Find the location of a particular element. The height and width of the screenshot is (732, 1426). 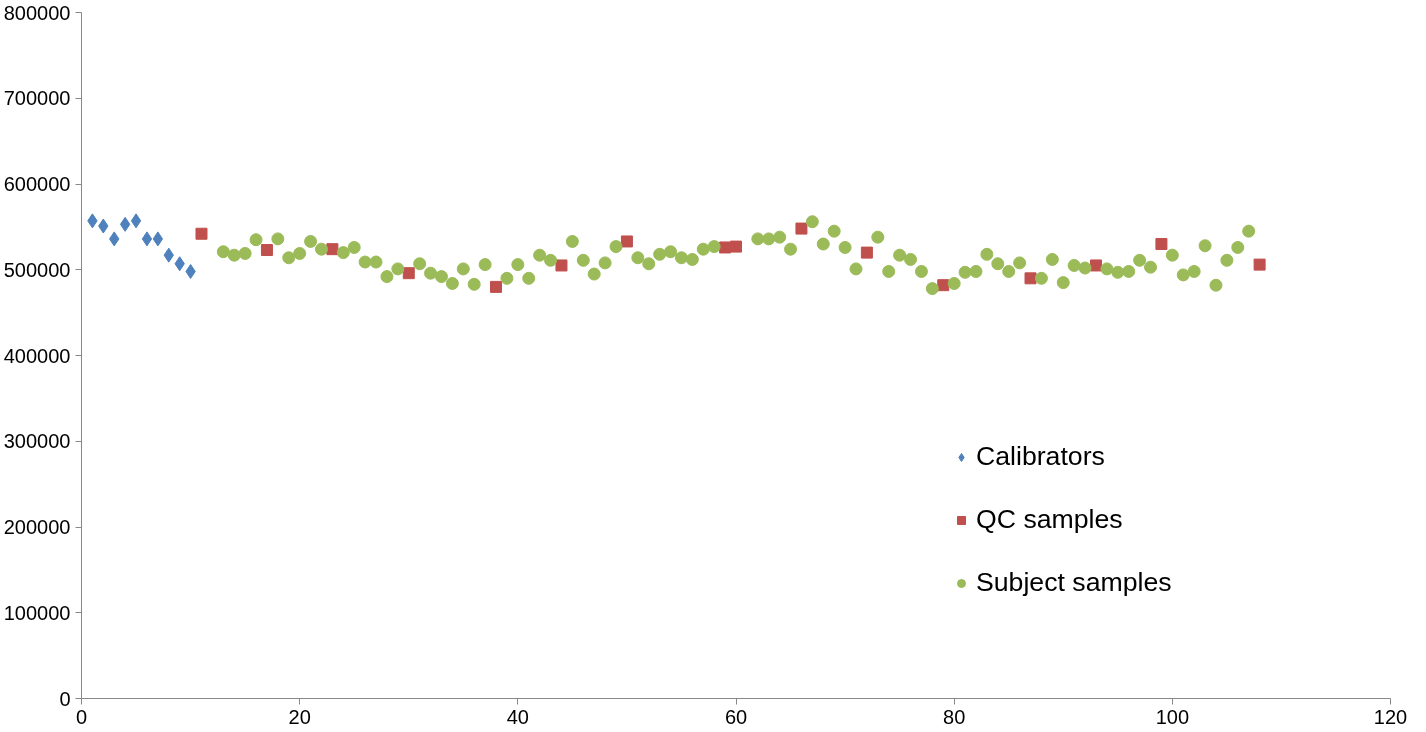

y-tick-label: 800000 is located at coordinates (37, 12).